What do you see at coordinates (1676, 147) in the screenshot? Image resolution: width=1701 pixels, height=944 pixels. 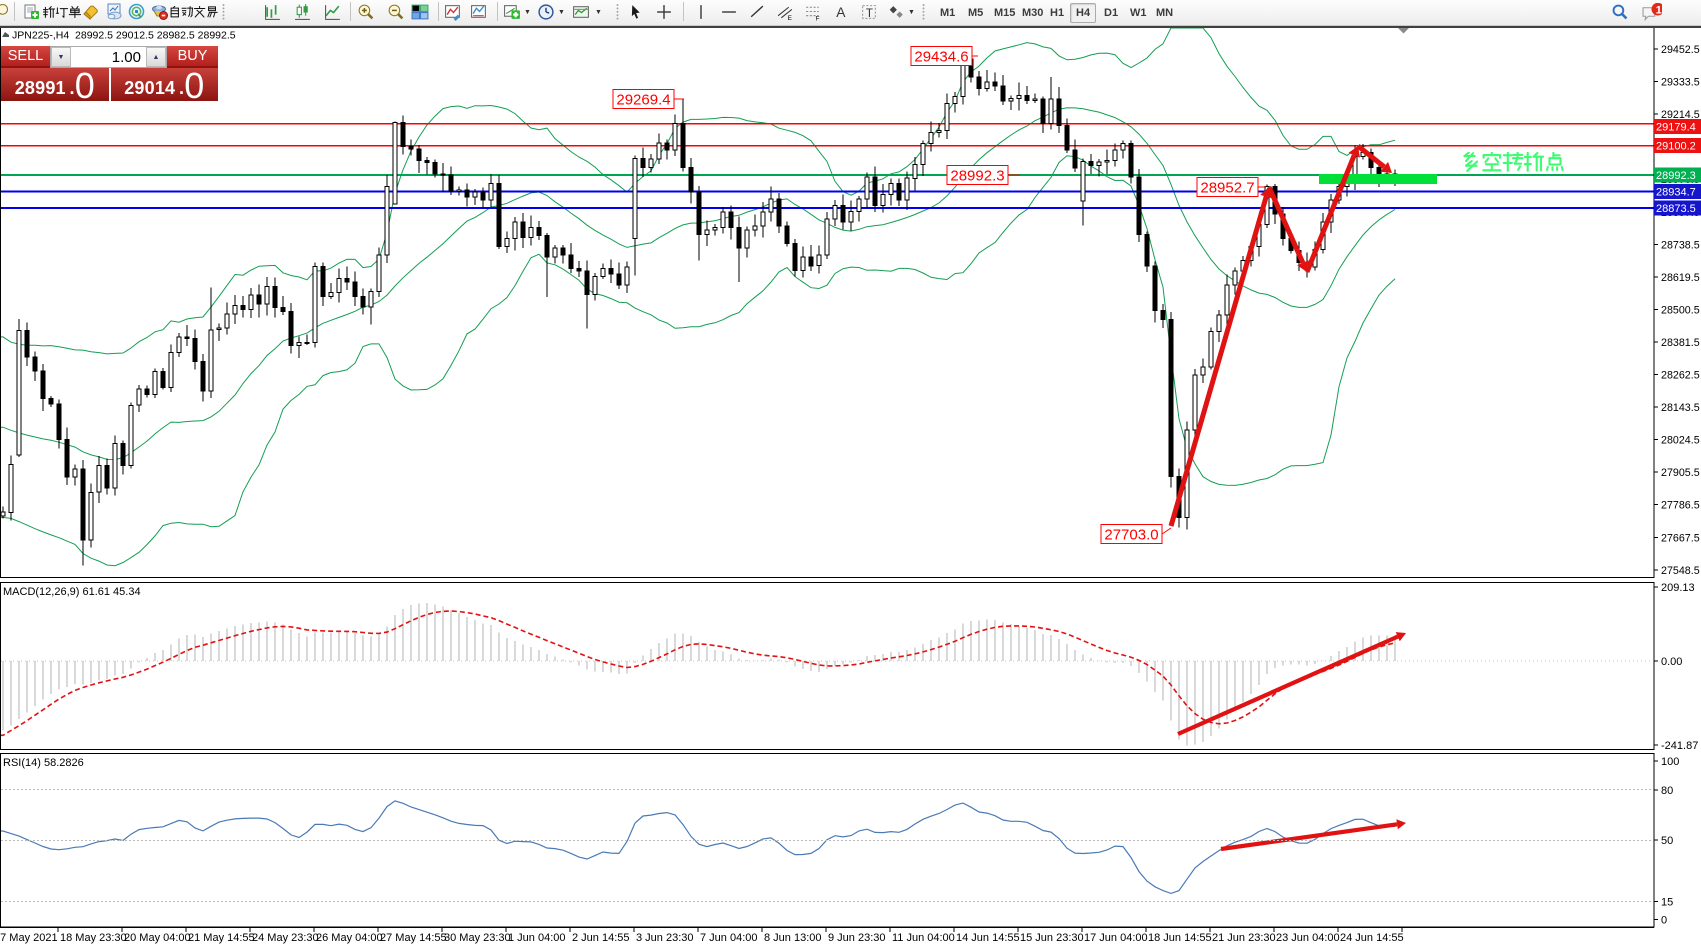 I see `svg-text: 29100.2` at bounding box center [1676, 147].